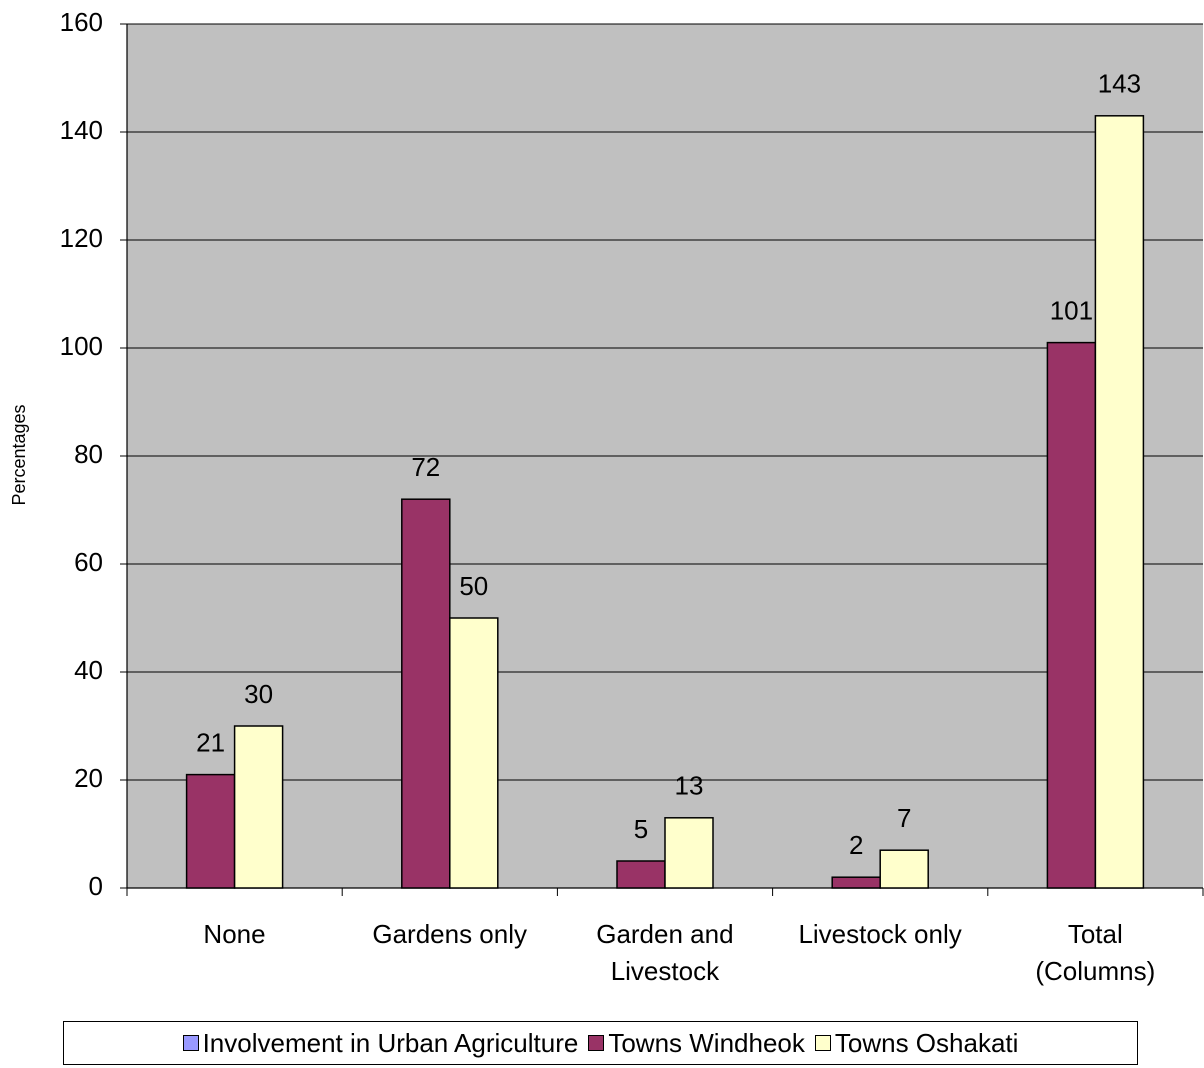  Describe the element at coordinates (81, 238) in the screenshot. I see `y-tick-label: 120` at that location.